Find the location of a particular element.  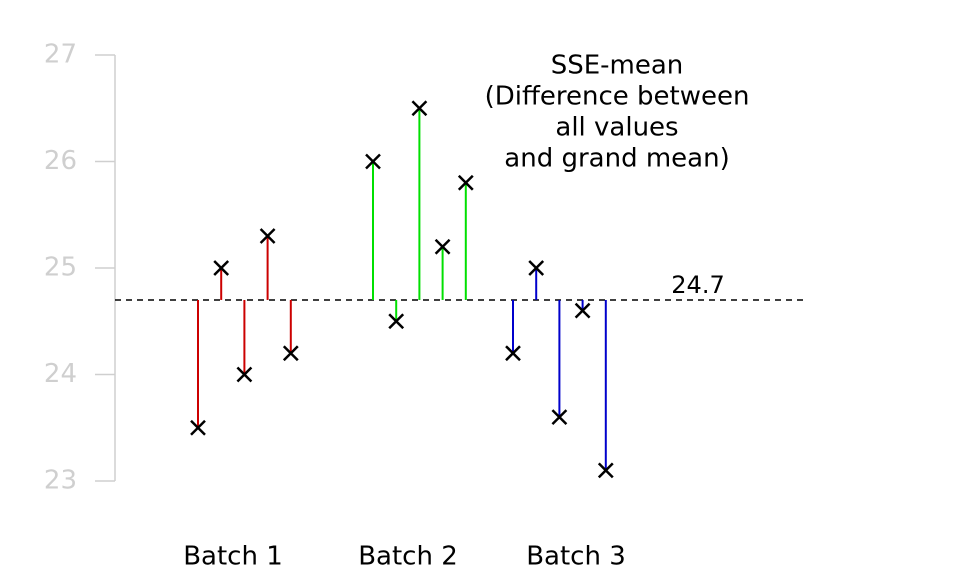

x-tick-label: Batch 2 is located at coordinates (408, 557).